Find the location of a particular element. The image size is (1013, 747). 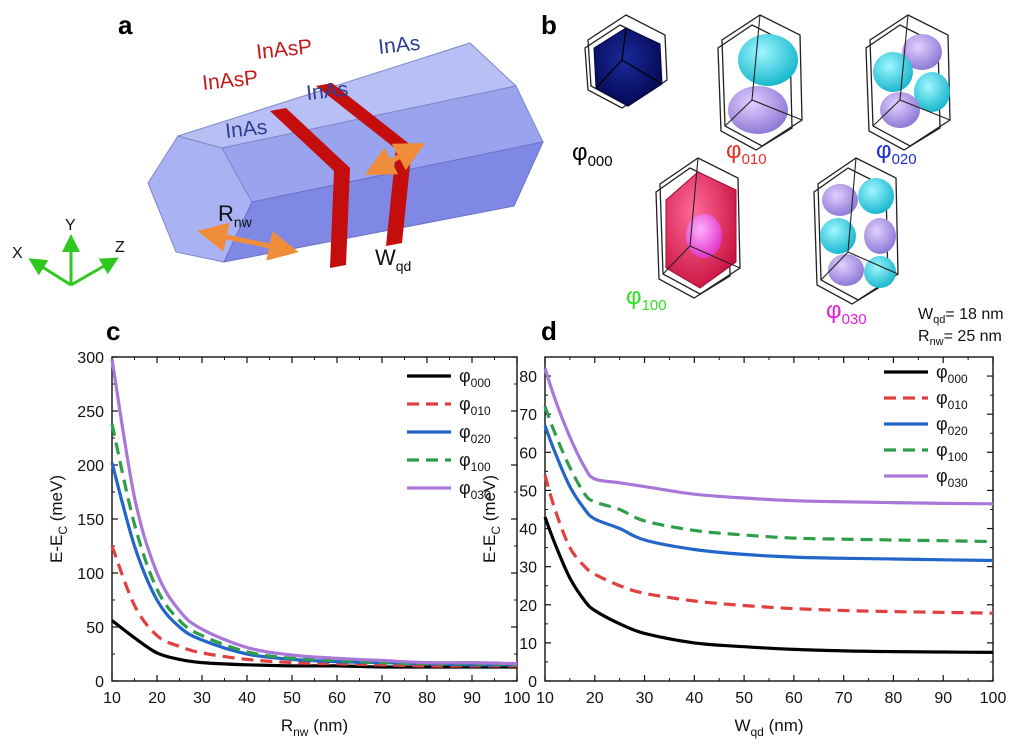

x-tick-label: 100 is located at coordinates (517, 698).